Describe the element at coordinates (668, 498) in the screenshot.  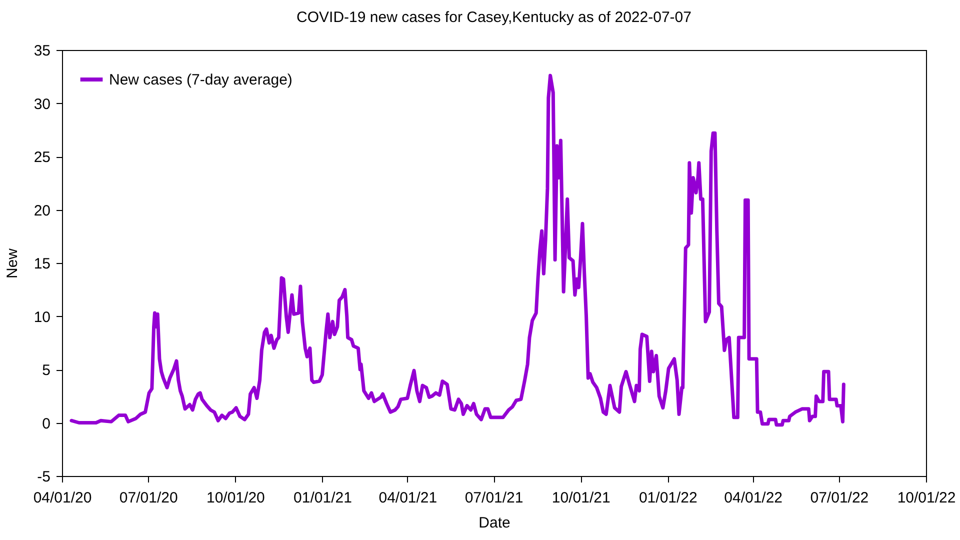
I see `x-tick-label: 01/01/22` at that location.